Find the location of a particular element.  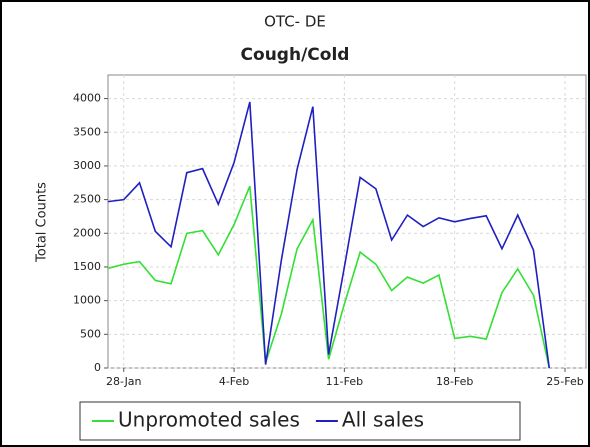

y-tick-label: 1500 is located at coordinates (87, 266).